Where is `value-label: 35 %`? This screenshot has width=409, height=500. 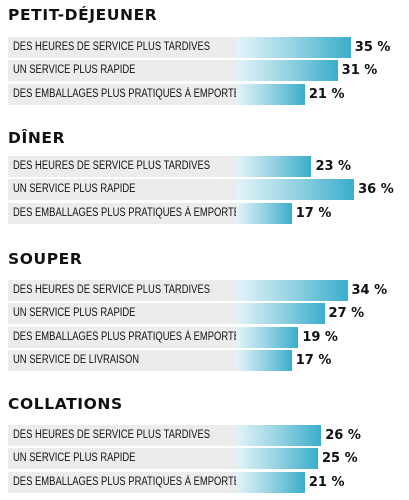
value-label: 35 % is located at coordinates (372, 47).